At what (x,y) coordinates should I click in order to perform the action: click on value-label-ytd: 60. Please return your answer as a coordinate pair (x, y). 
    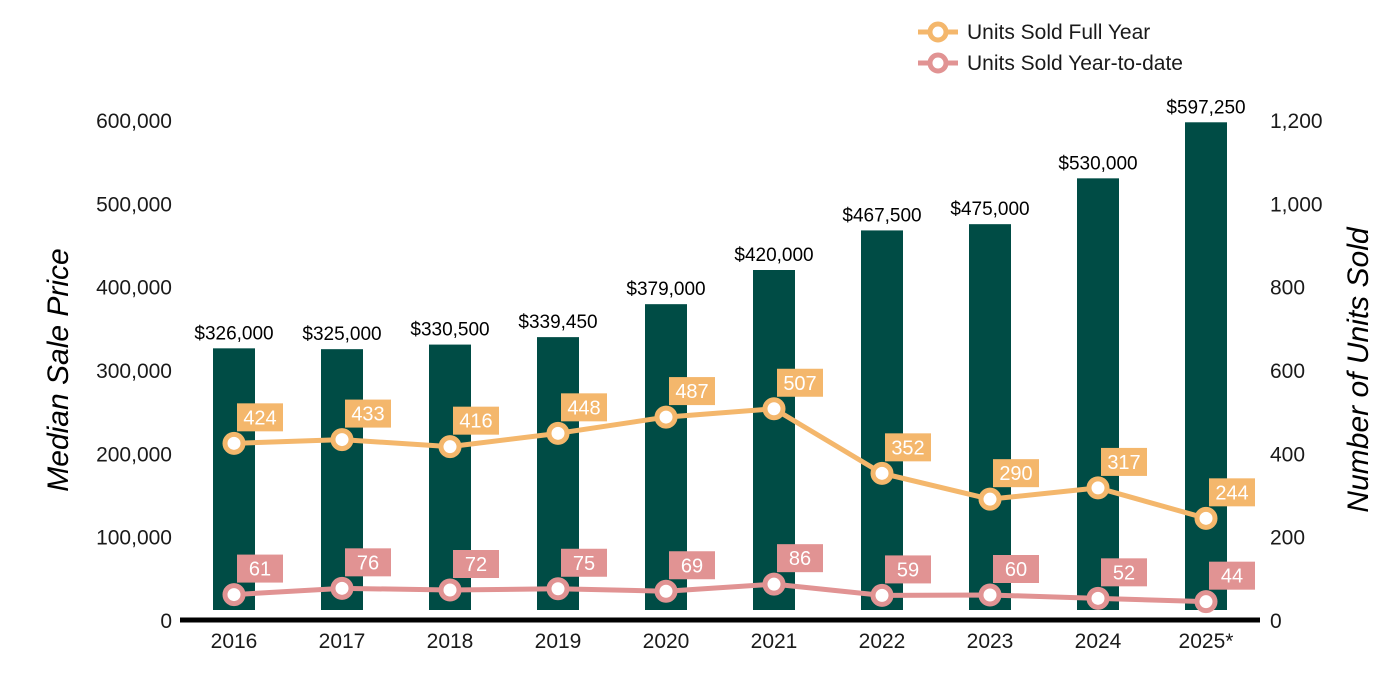
    Looking at the image, I should click on (1016, 570).